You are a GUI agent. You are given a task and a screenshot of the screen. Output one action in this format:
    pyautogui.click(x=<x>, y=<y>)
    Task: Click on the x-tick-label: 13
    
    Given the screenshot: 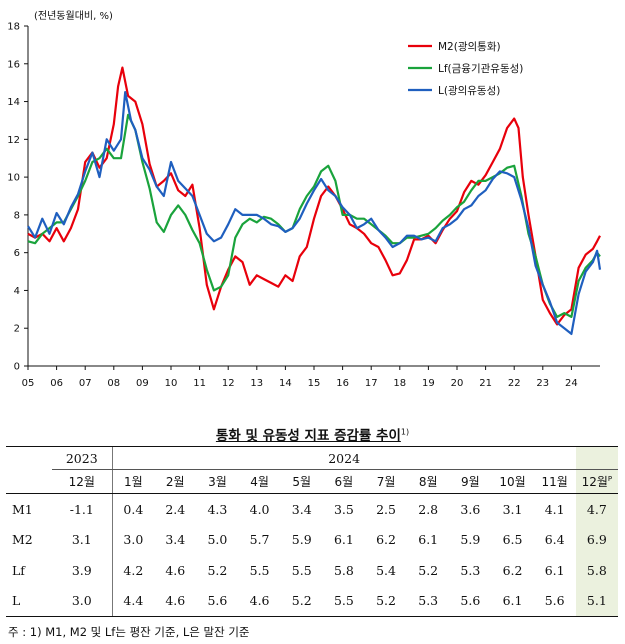 What is the action you would take?
    pyautogui.click(x=256, y=383)
    